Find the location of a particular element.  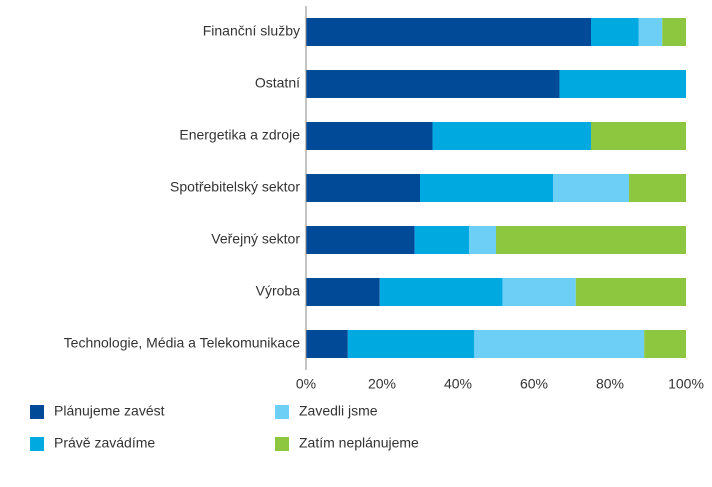

y-tick-label: Výroba is located at coordinates (278, 291).